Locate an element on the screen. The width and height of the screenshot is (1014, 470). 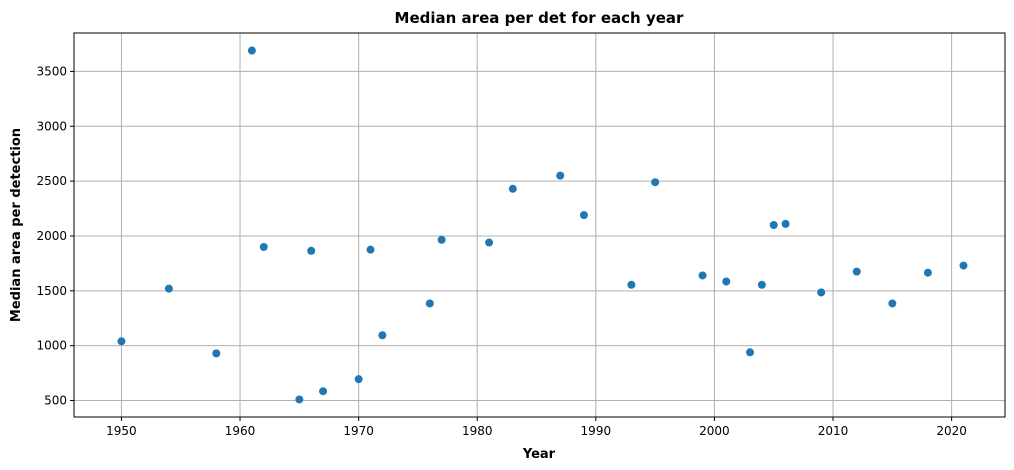
chart-title: Median area per det for each year is located at coordinates (539, 18).